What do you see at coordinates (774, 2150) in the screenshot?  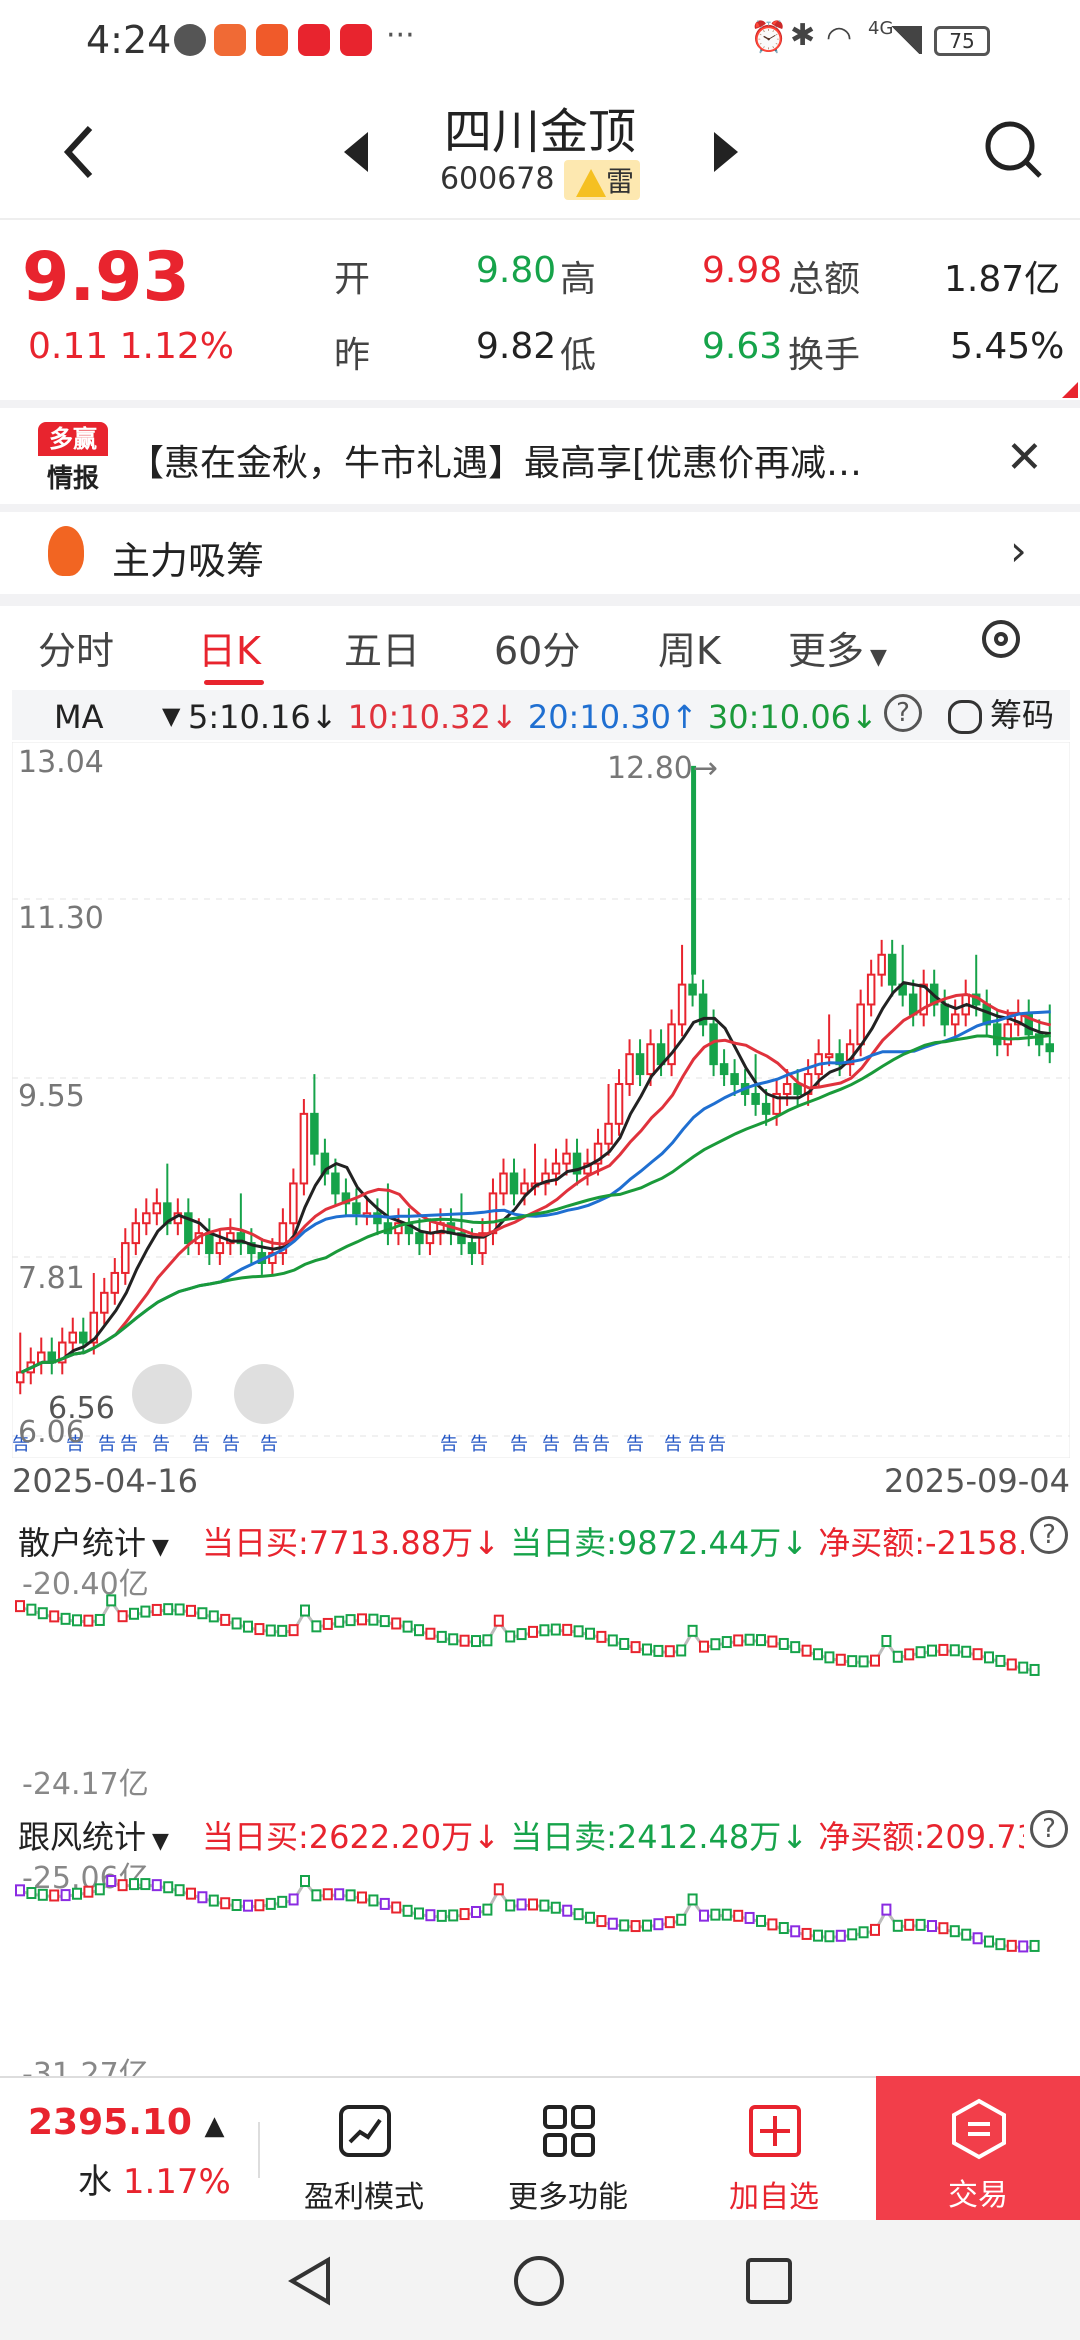 I see `add-watchlist-button: 加自选` at bounding box center [774, 2150].